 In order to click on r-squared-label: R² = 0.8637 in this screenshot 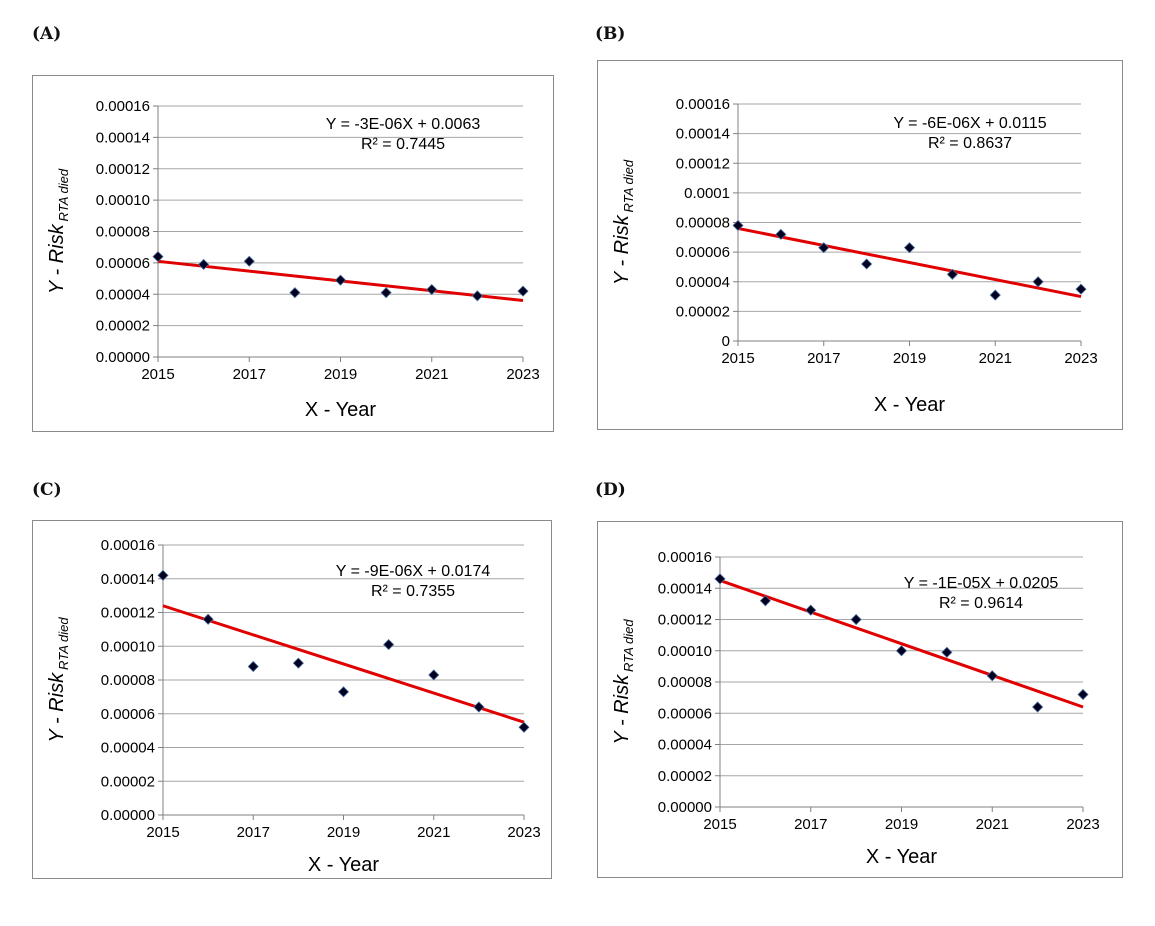, I will do `click(970, 143)`.